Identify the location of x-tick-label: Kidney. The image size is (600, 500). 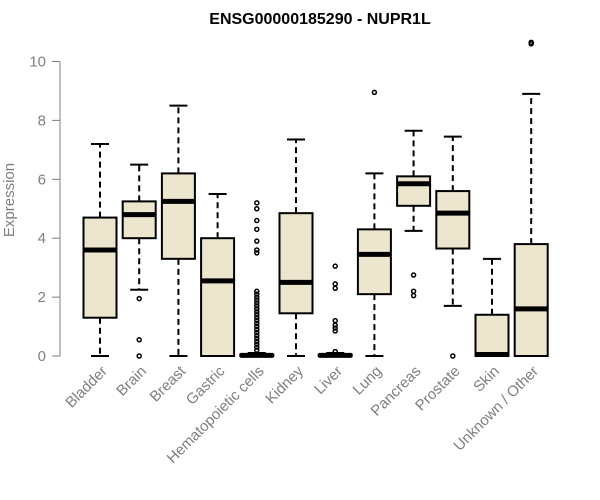
(284, 384).